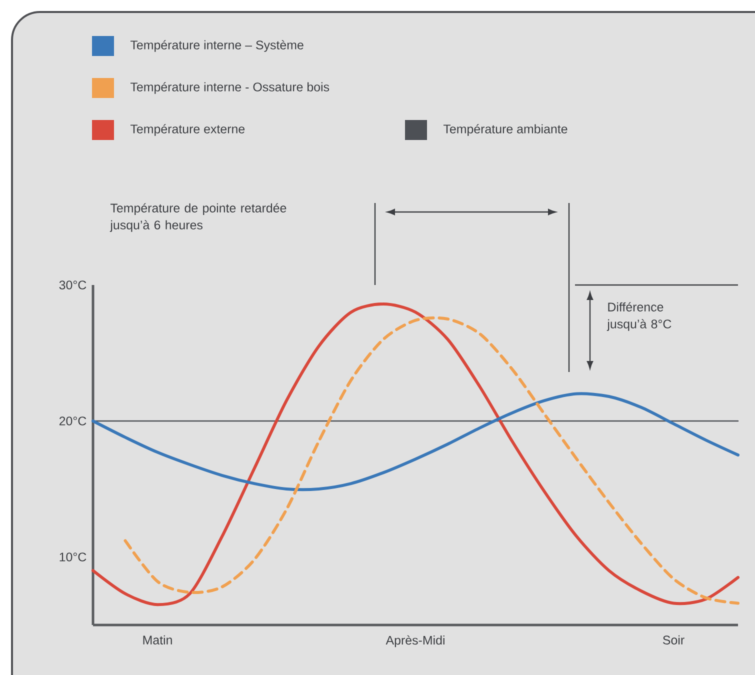  What do you see at coordinates (505, 130) in the screenshot?
I see `legend-label: Température ambiante` at bounding box center [505, 130].